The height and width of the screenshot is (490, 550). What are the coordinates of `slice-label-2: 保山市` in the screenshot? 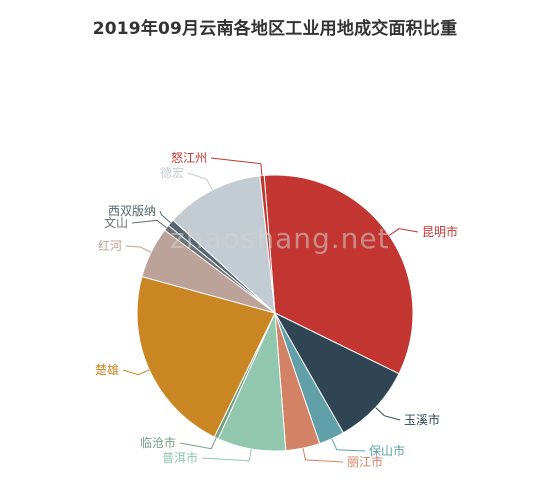 It's located at (387, 450).